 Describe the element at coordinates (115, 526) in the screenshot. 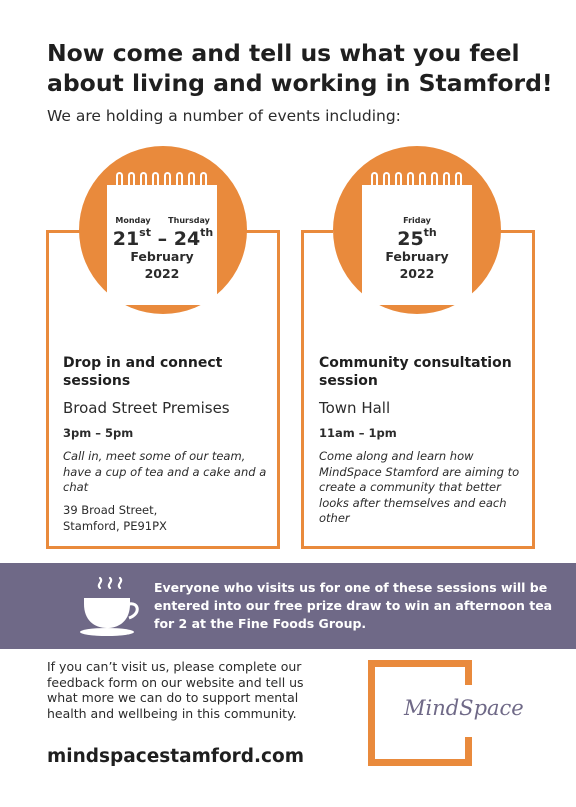

I see `event-address-line2: Stamford, PE91PX` at that location.